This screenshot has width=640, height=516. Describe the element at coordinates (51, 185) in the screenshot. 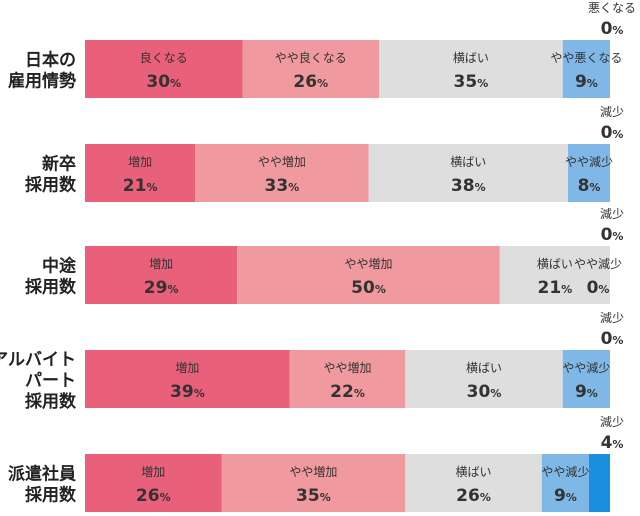

I see `row-label-1-line-1: 採用数` at that location.